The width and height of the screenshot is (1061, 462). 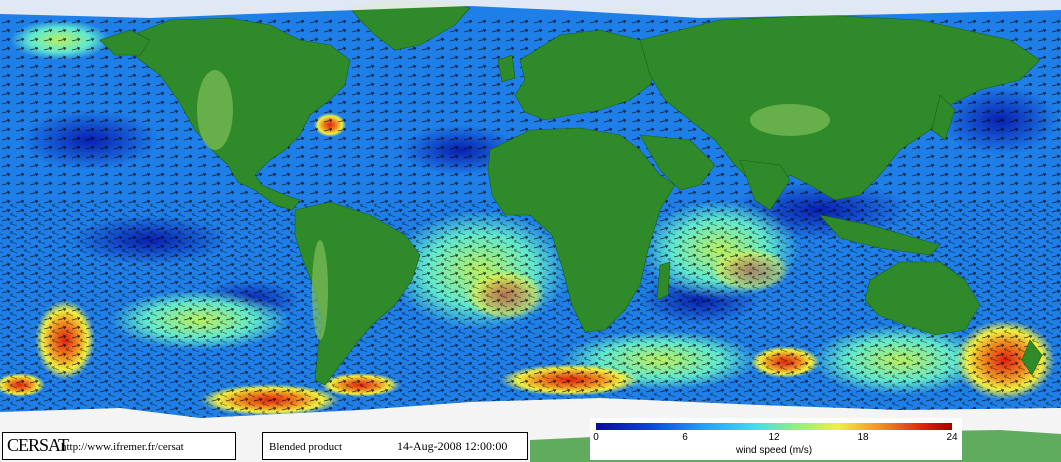 What do you see at coordinates (530, 9) in the screenshot?
I see `arctic-ice` at bounding box center [530, 9].